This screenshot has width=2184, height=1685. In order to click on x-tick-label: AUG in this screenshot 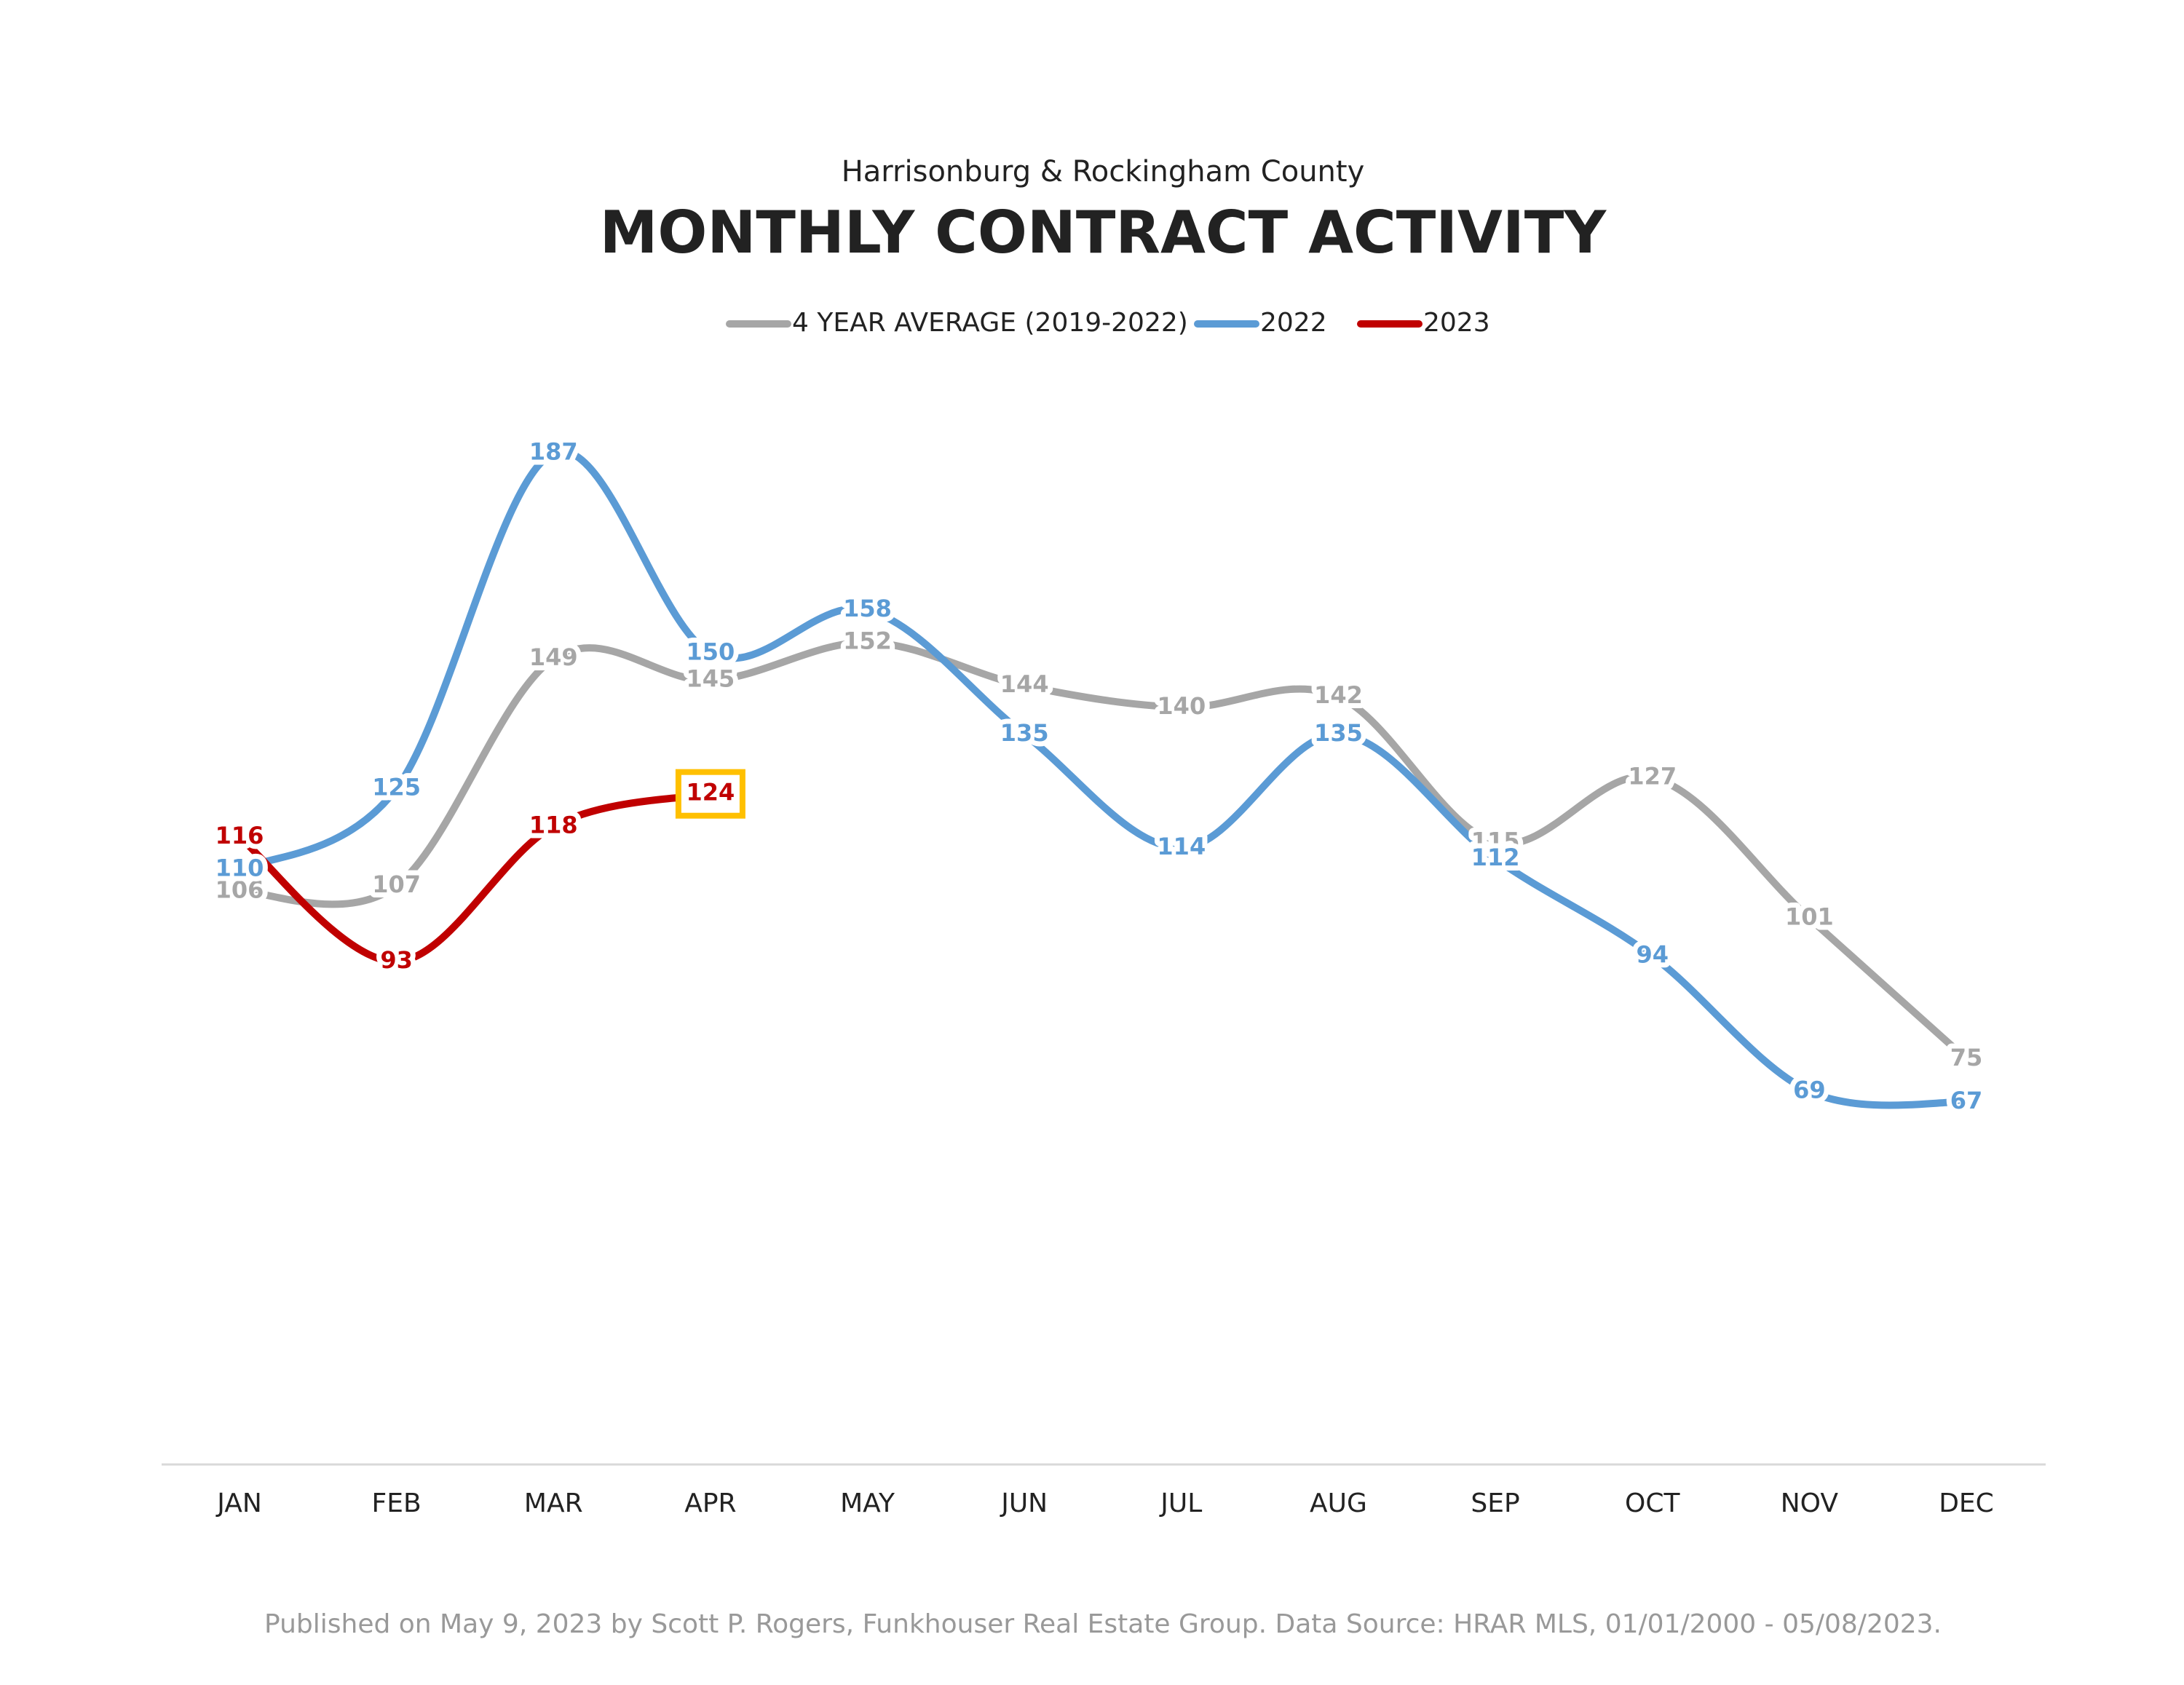, I will do `click(1338, 1503)`.